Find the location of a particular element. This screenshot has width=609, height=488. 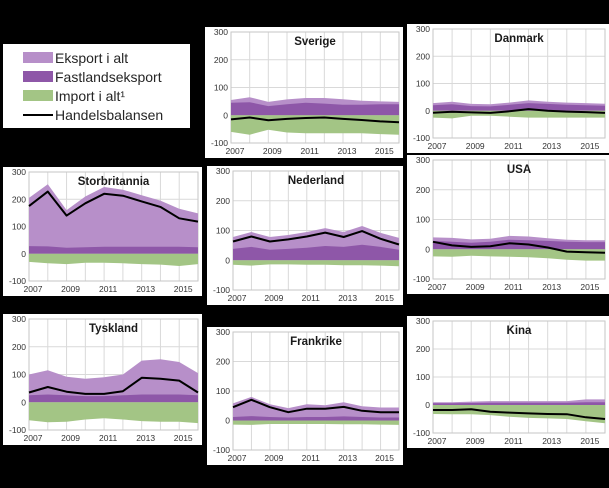

svg-text: Kina is located at coordinates (520, 331).